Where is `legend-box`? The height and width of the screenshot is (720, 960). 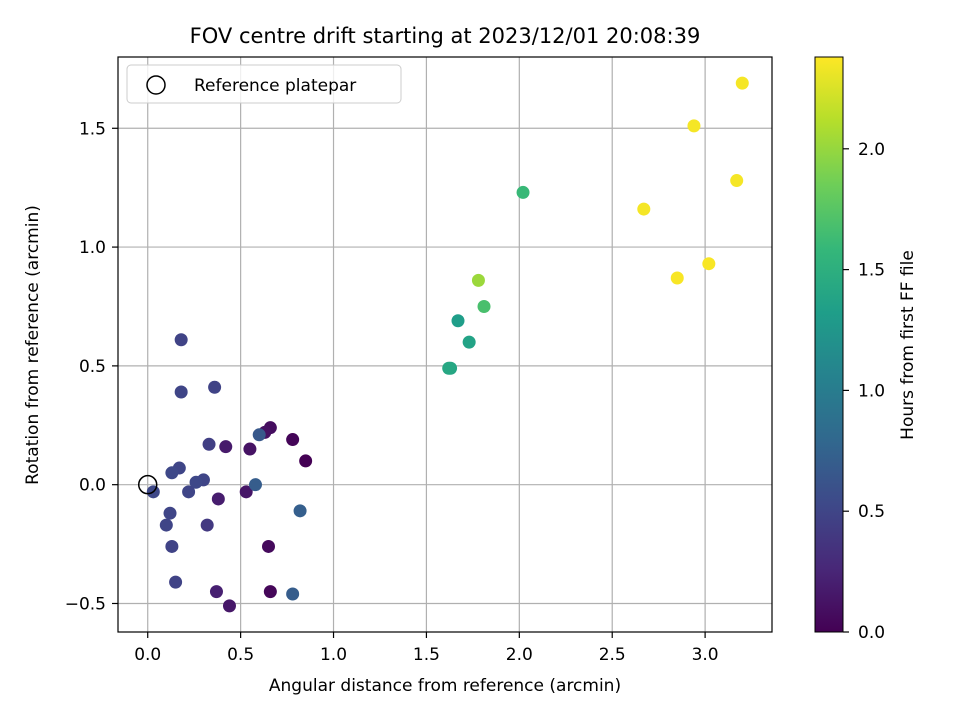 legend-box is located at coordinates (264, 84).